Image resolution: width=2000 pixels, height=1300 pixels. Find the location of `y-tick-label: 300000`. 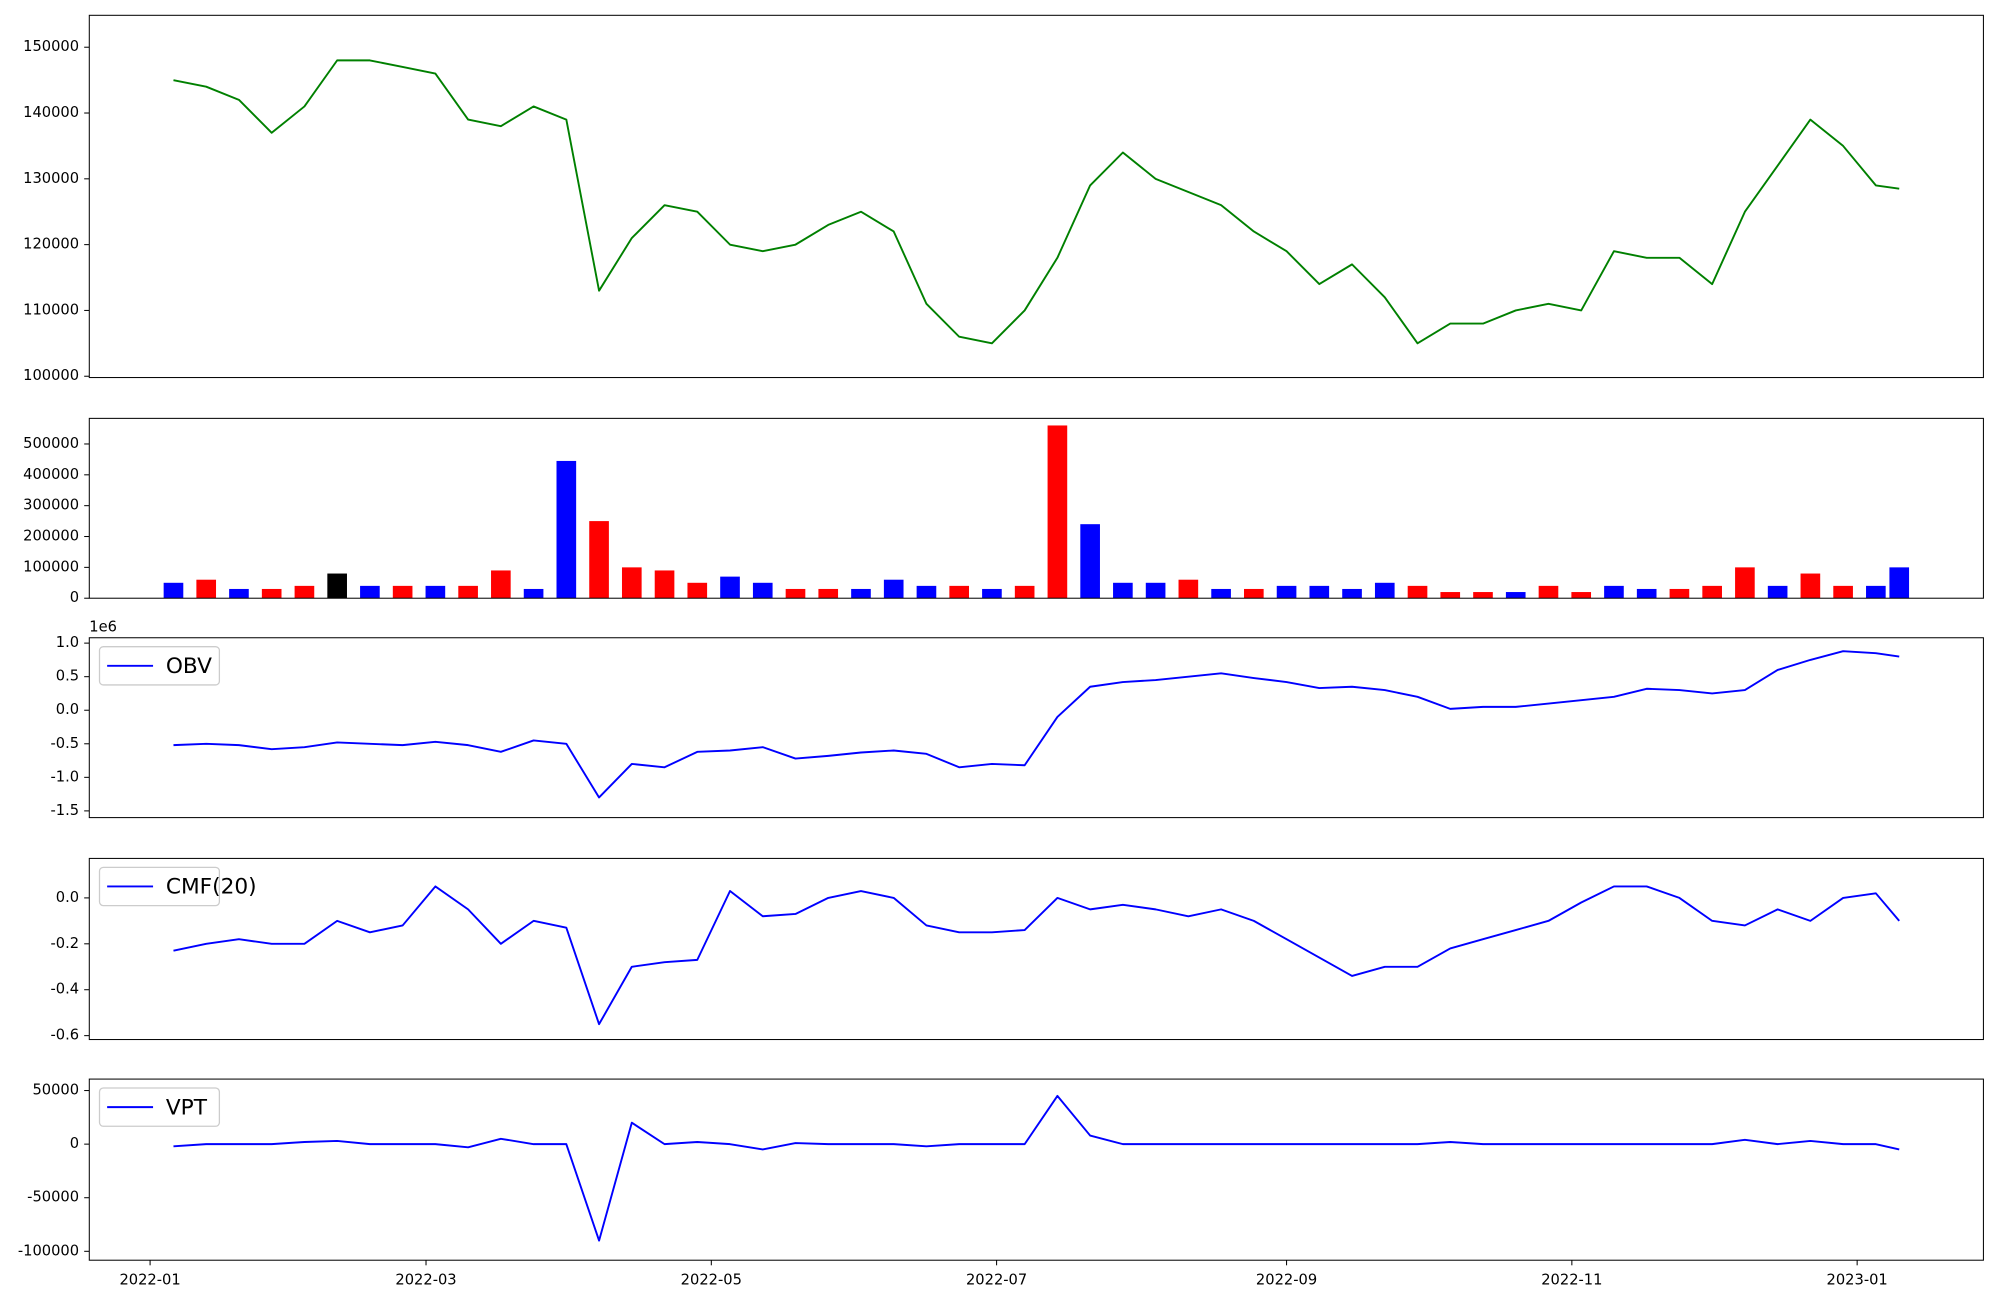

y-tick-label: 300000 is located at coordinates (51, 505).